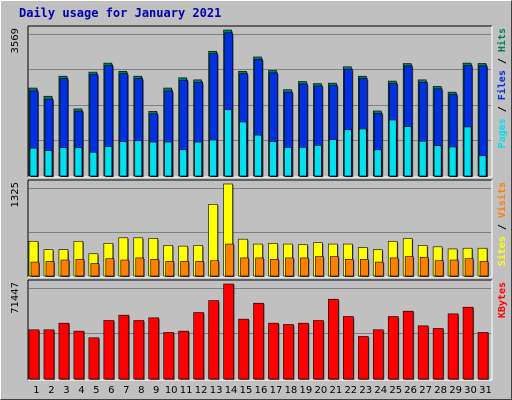  Describe the element at coordinates (156, 390) in the screenshot. I see `x-tick-label: 9` at that location.